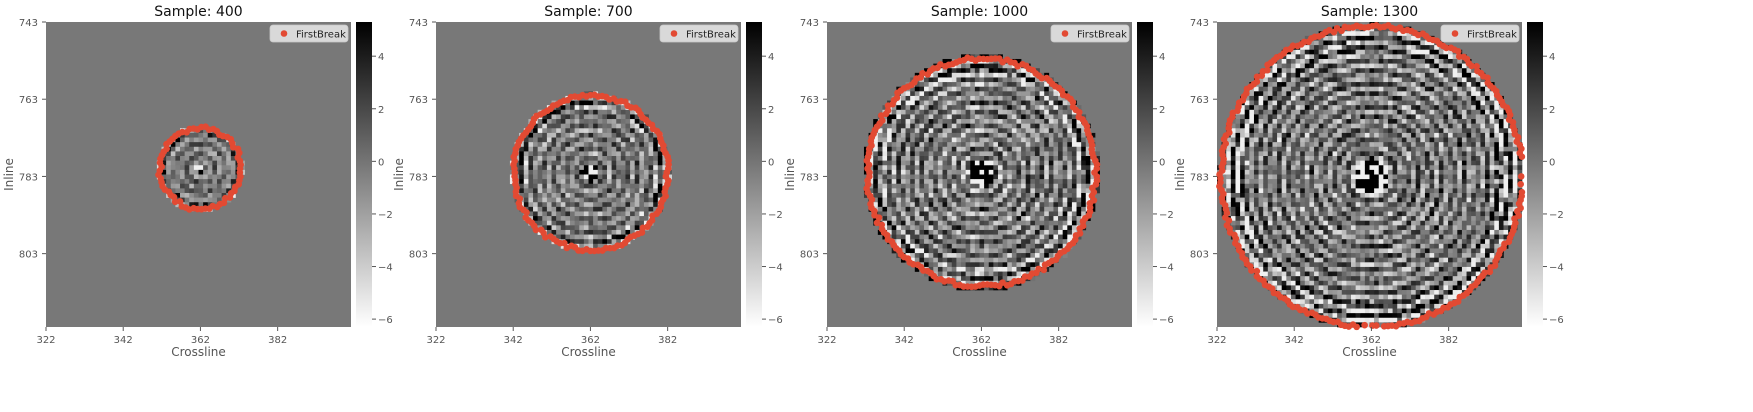  Describe the element at coordinates (198, 12) in the screenshot. I see `chart-title: Sample: 400` at that location.